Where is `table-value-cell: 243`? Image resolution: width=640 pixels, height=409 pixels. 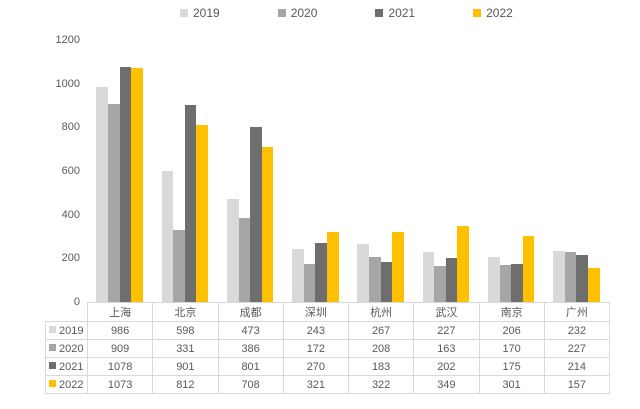
table-value-cell: 243 is located at coordinates (316, 330).